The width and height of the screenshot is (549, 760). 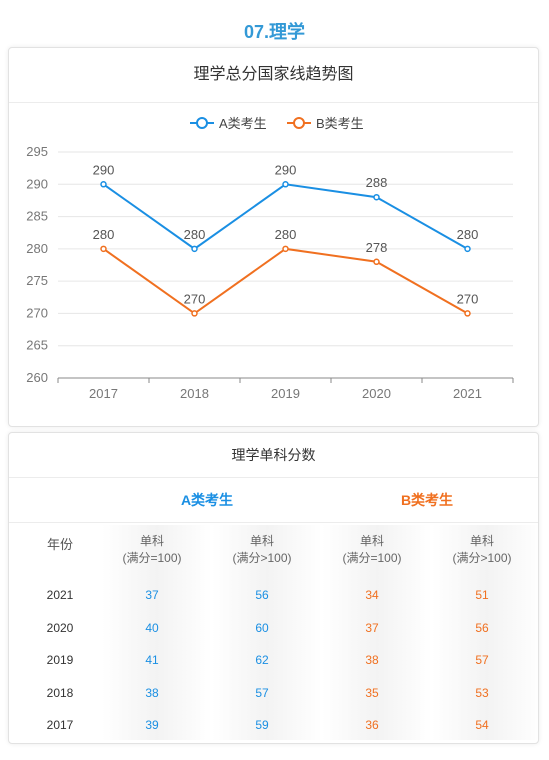 I want to click on cell-a1: 39, so click(x=152, y=725).